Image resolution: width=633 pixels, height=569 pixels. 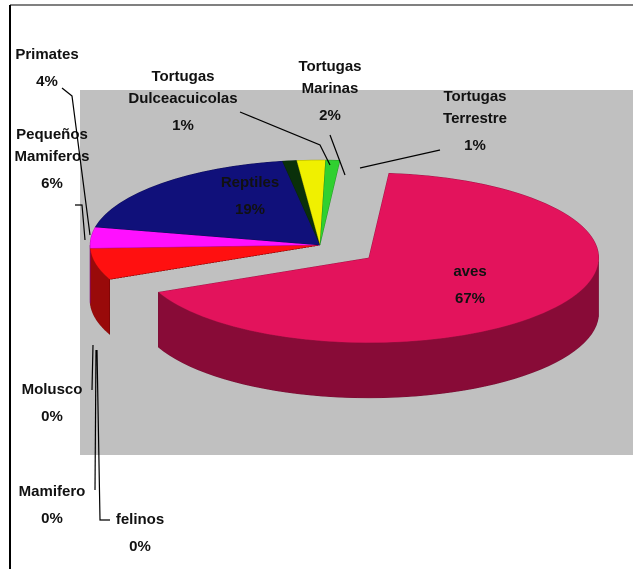 What do you see at coordinates (52, 183) in the screenshot?
I see `value-label: 6%` at bounding box center [52, 183].